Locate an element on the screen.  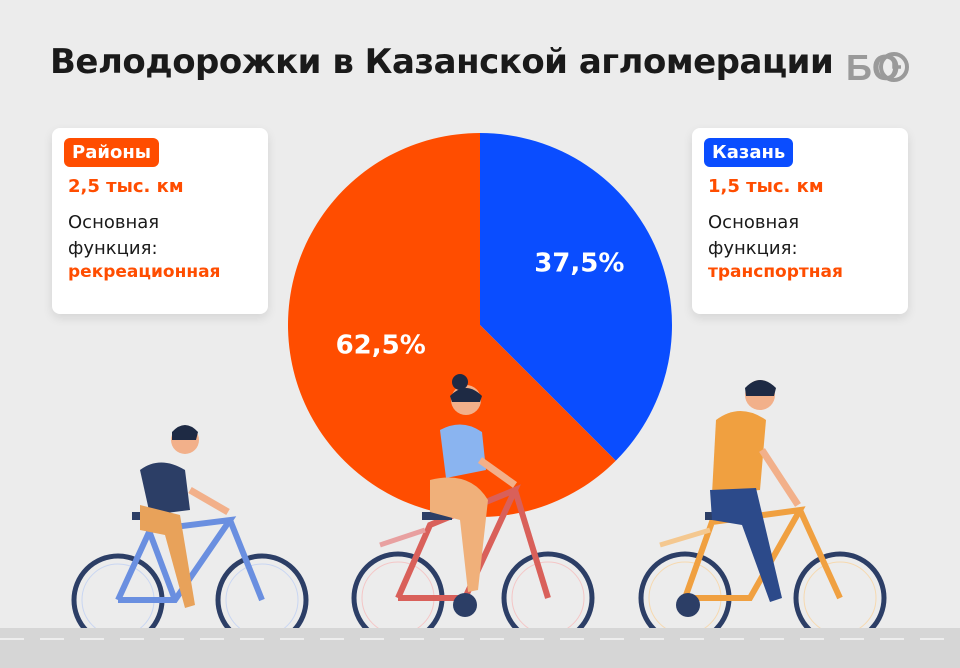
cyclist-right-illustration is located at coordinates (762, 512).